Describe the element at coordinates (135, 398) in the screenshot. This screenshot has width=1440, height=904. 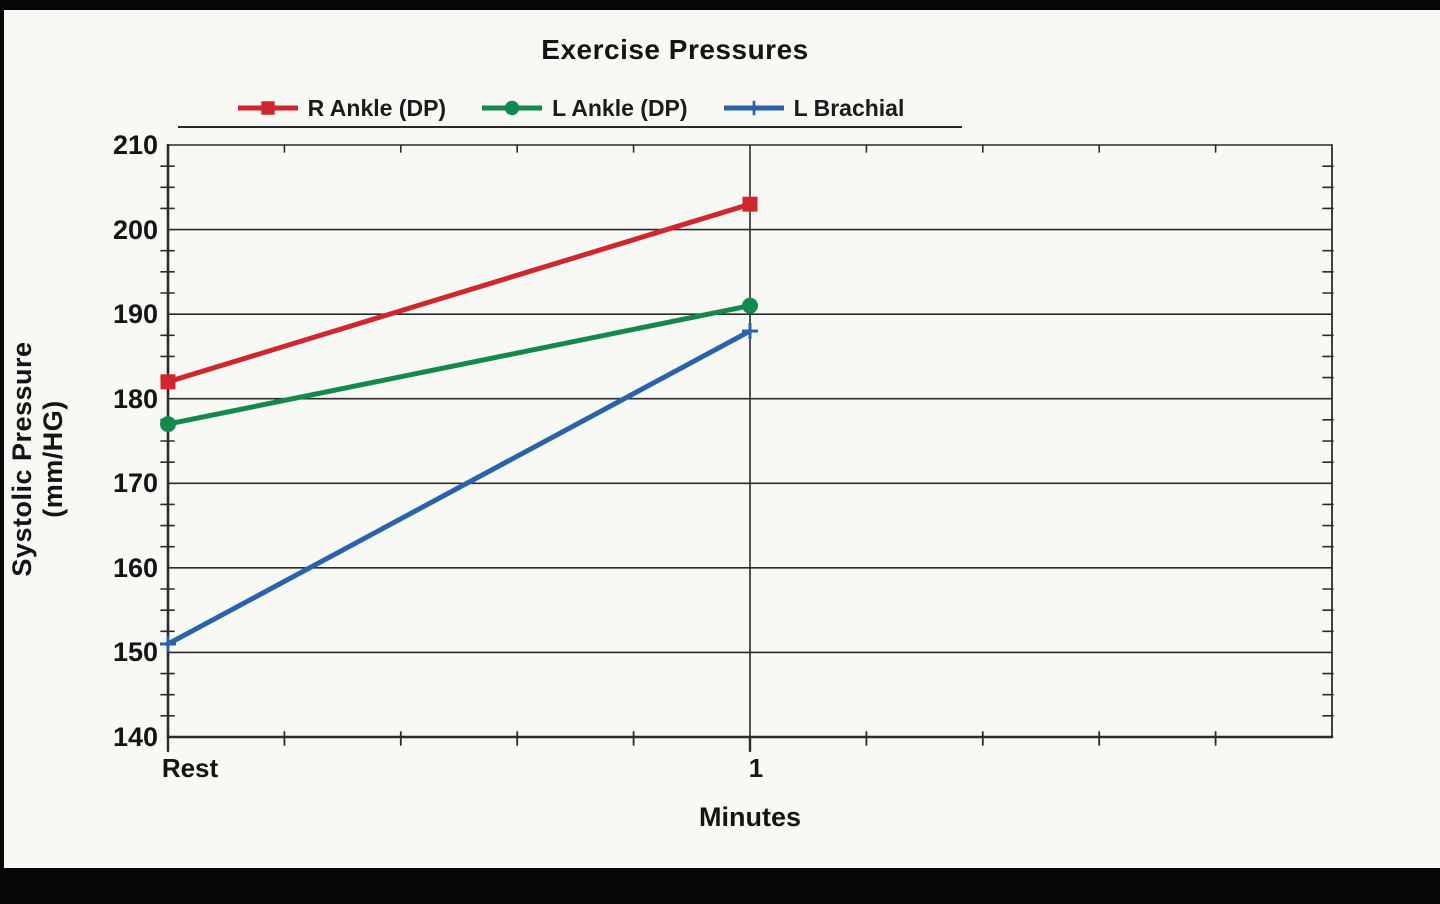
I see `y-tick-label: 180` at that location.